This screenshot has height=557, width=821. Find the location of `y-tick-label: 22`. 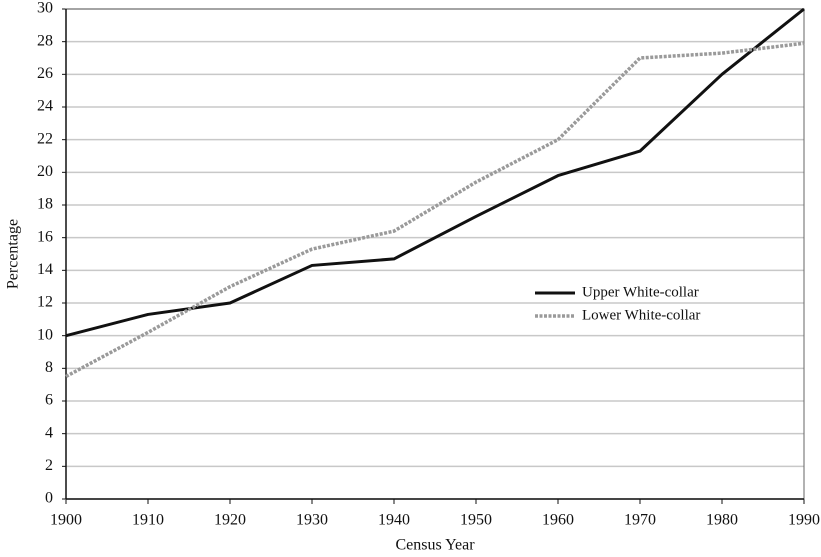

y-tick-label: 22 is located at coordinates (45, 138).